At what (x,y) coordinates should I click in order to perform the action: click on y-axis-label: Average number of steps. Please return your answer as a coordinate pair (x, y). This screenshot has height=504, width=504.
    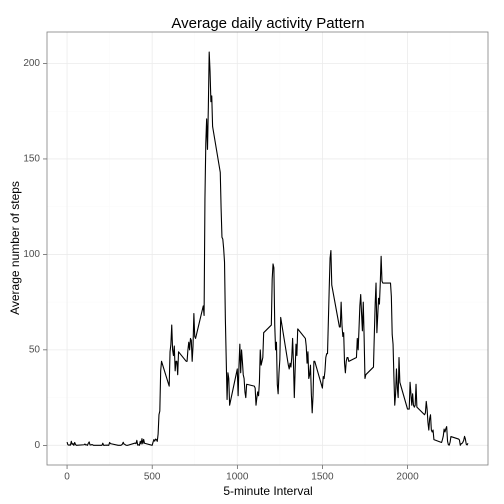
    Looking at the image, I should click on (15, 248).